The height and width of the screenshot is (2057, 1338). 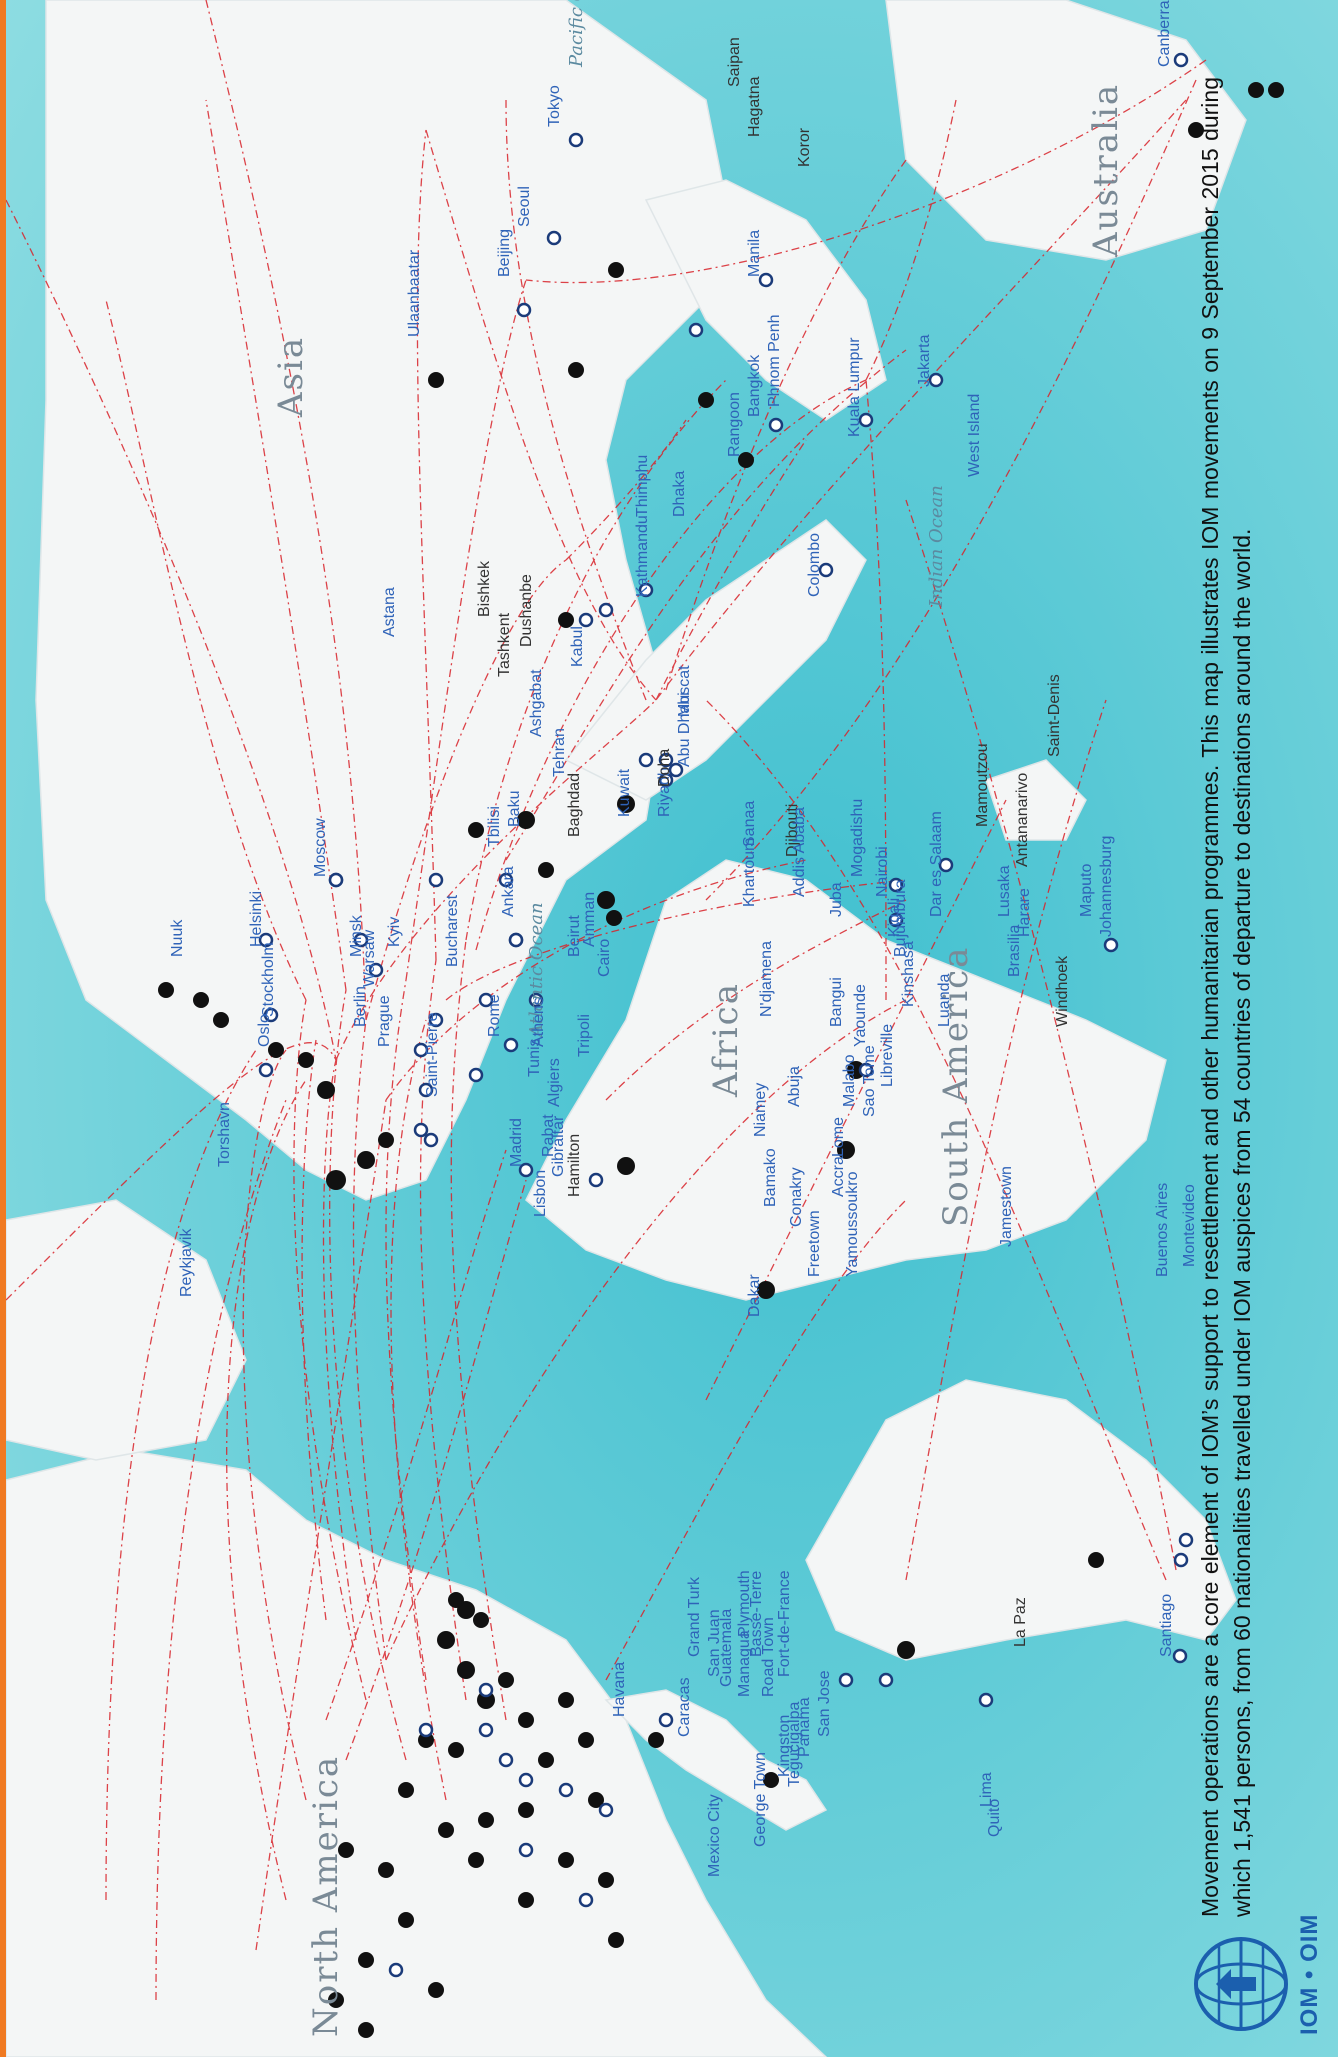 I want to click on iom-logo-text: IOM • OIM, so click(x=1309, y=1974).